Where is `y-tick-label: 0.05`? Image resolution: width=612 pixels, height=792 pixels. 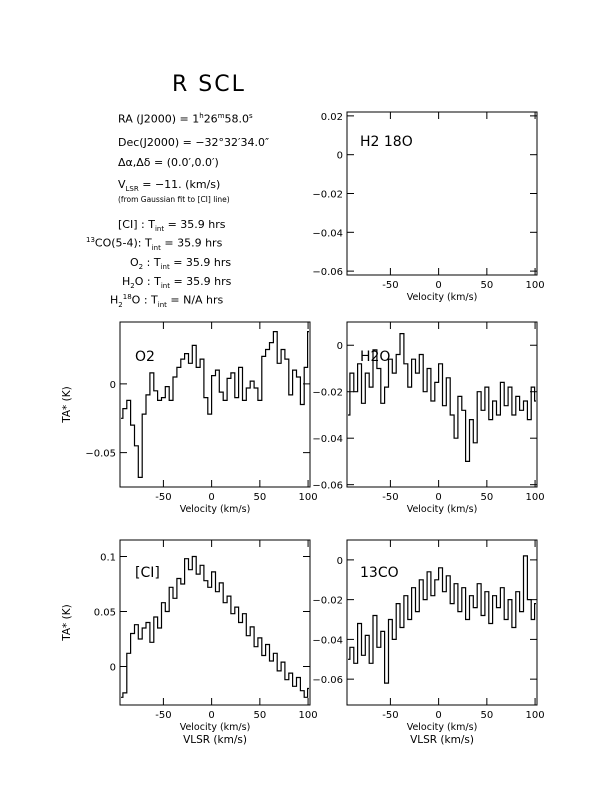
y-tick-label: 0.05 is located at coordinates (105, 613).